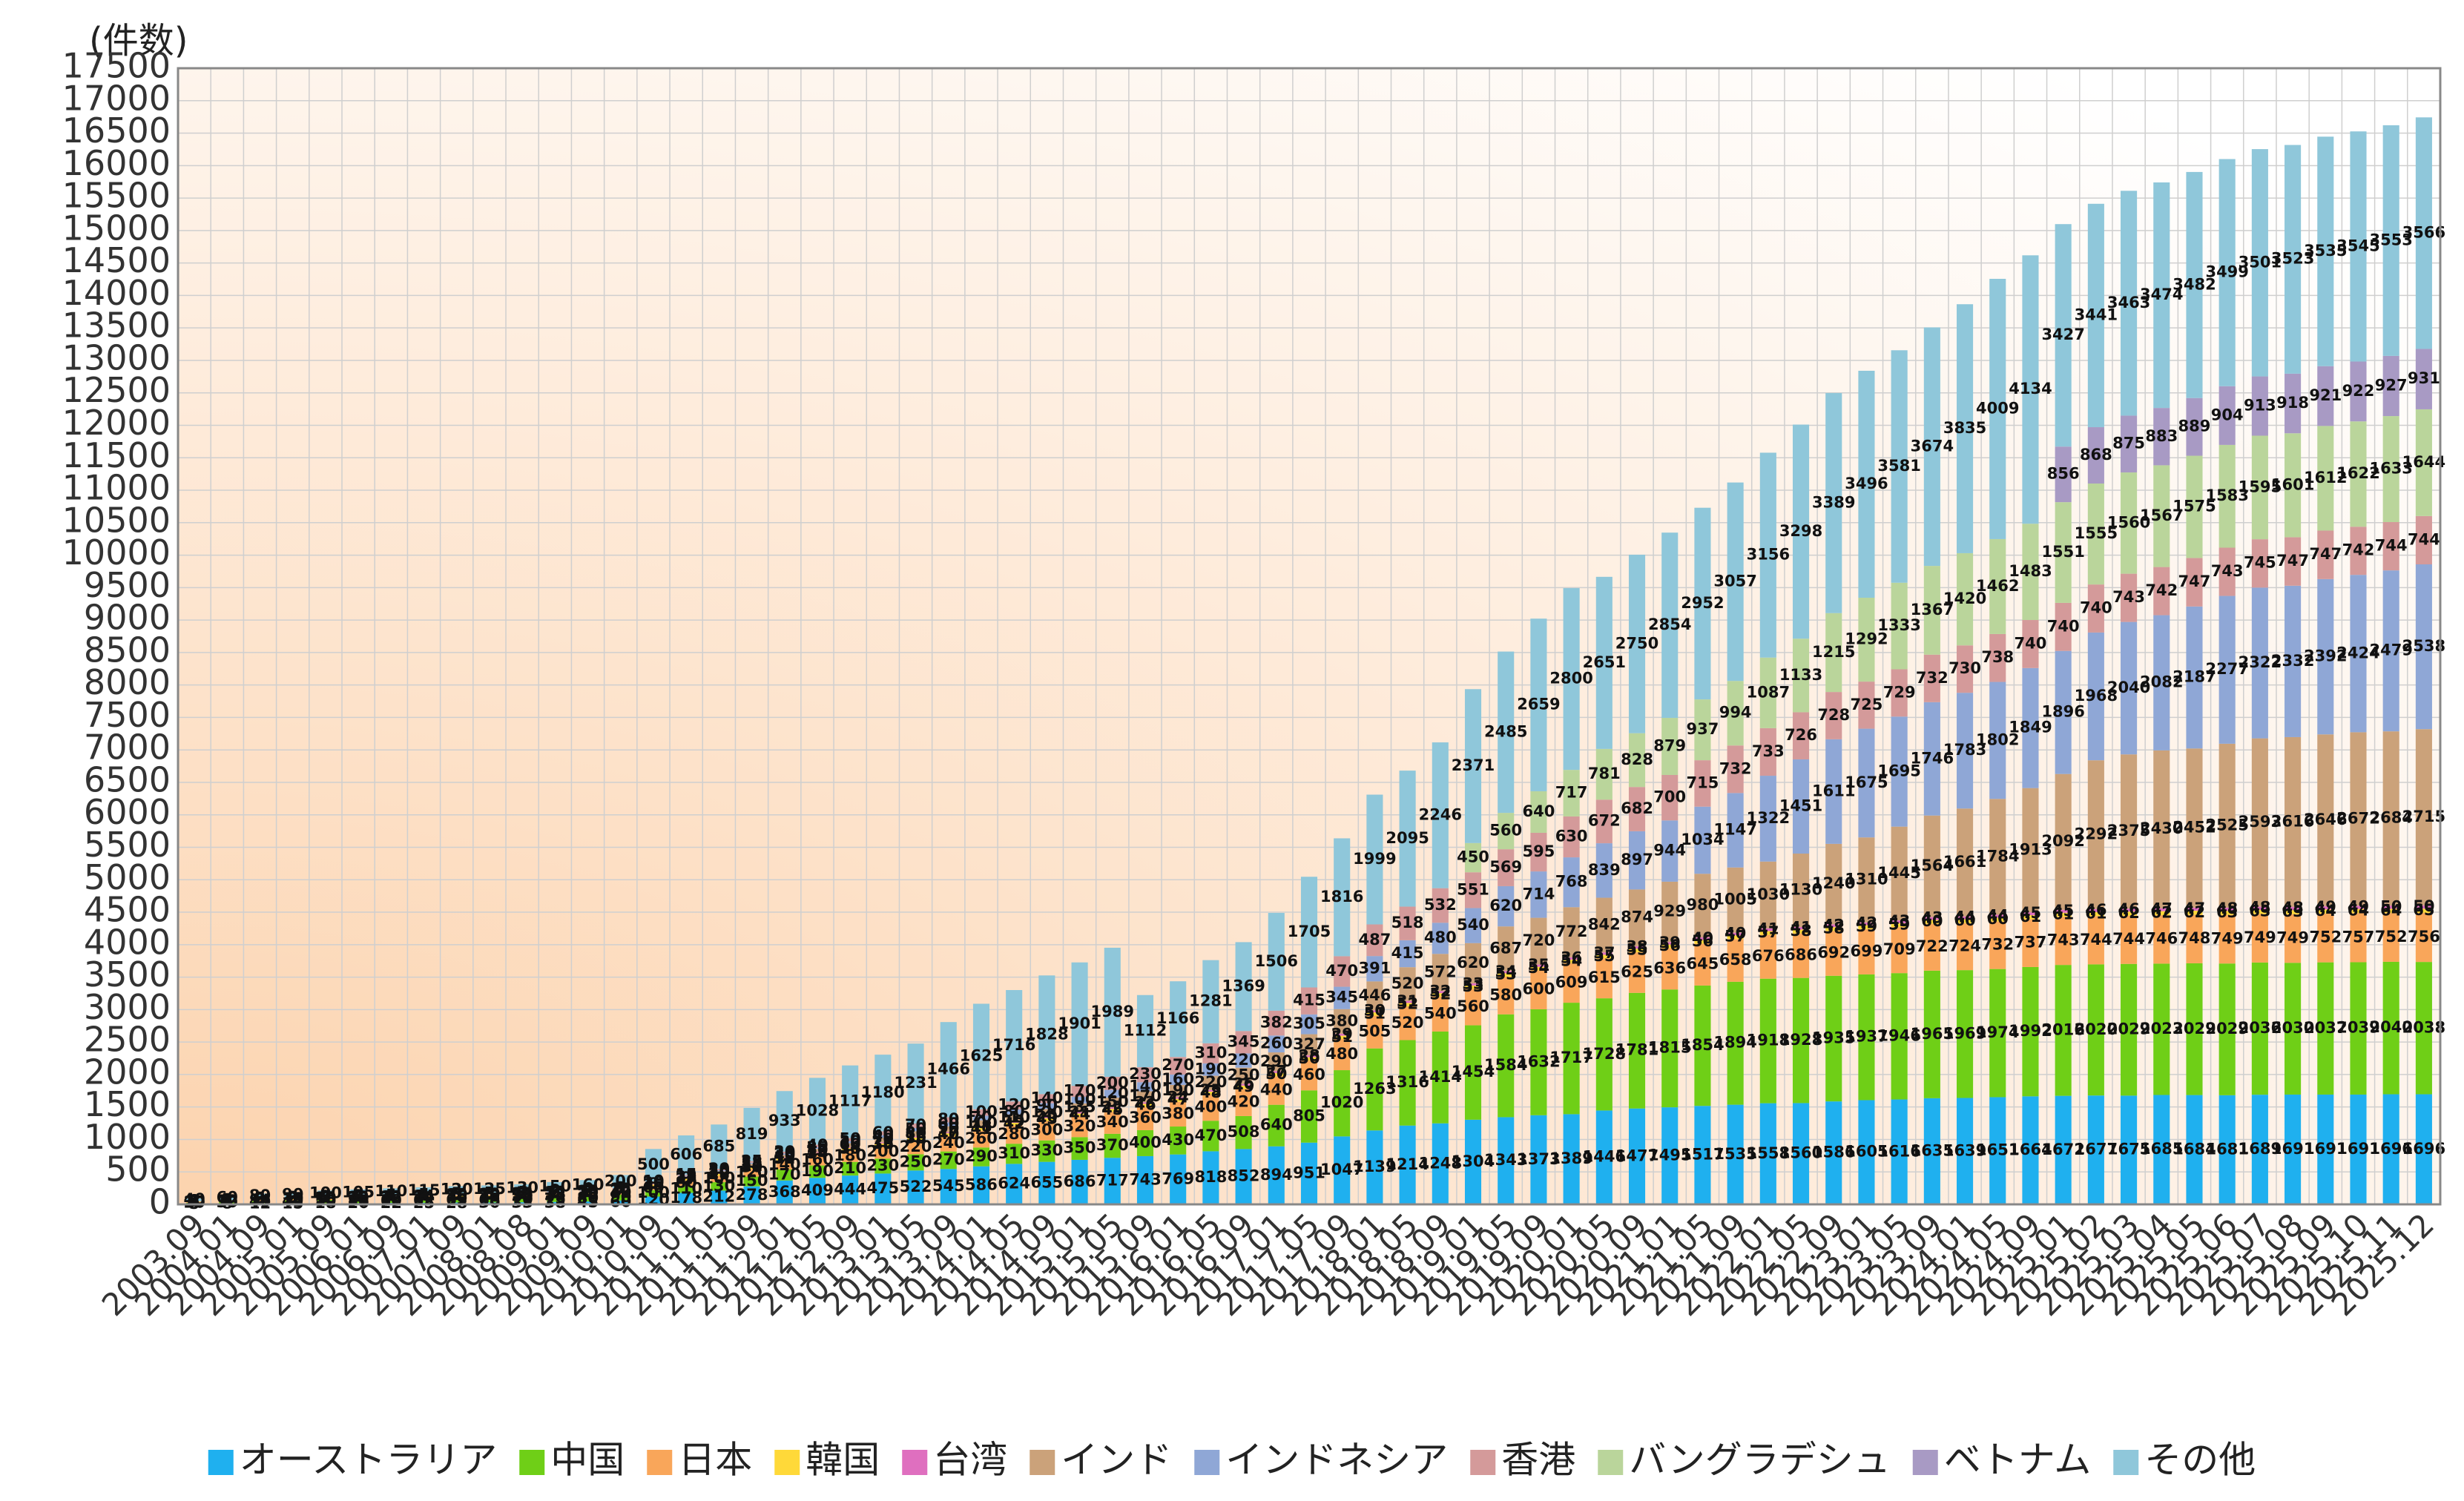 This screenshot has height=1501, width=2464. I want to click on value-label: 28, so click(489, 1196).